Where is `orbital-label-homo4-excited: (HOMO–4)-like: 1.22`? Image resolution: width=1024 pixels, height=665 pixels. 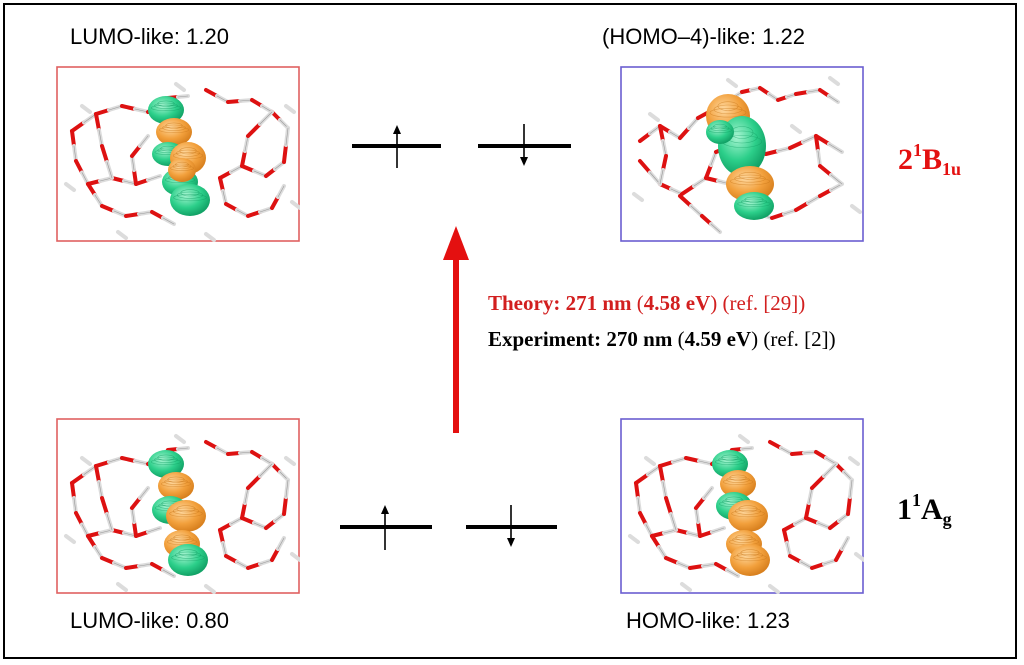
orbital-label-homo4-excited: (HOMO–4)-like: 1.22 is located at coordinates (703, 36).